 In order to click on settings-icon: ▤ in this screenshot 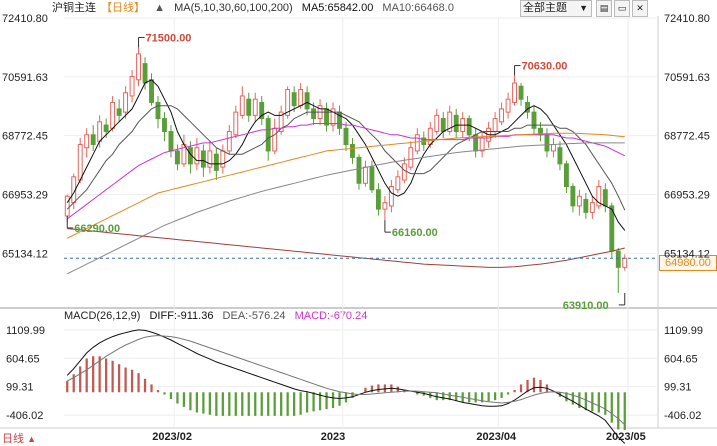, I will do `click(604, 8)`.